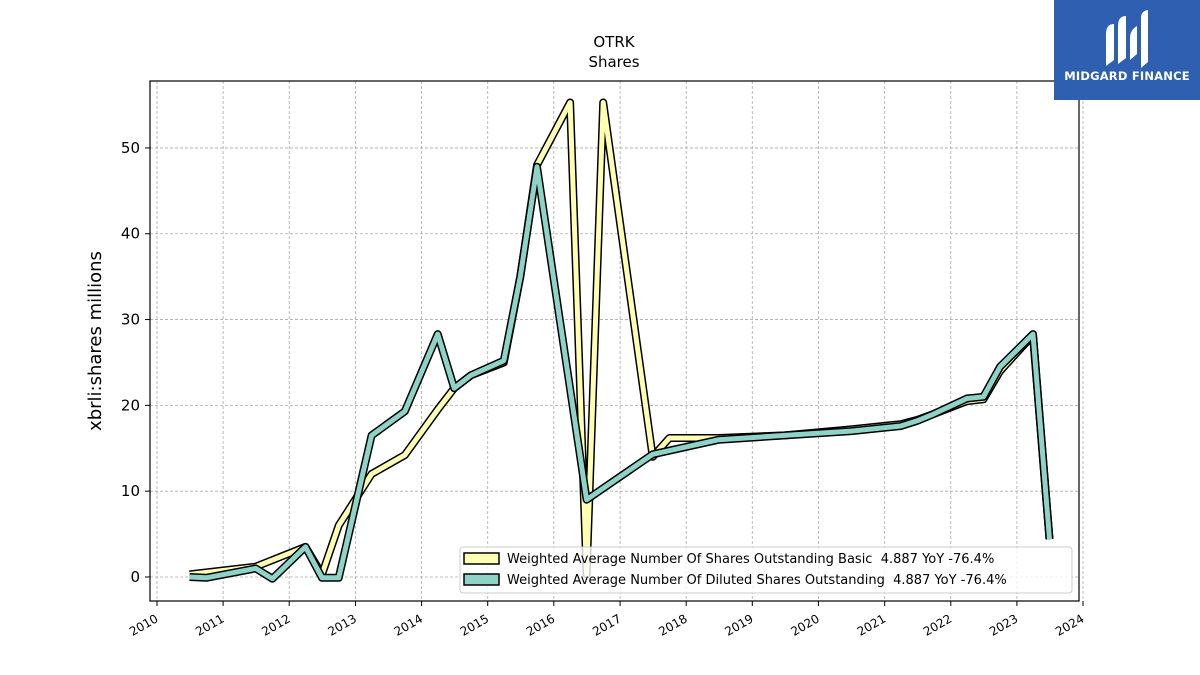 The image size is (1200, 675). What do you see at coordinates (130, 491) in the screenshot?
I see `y-tick-label: 10` at bounding box center [130, 491].